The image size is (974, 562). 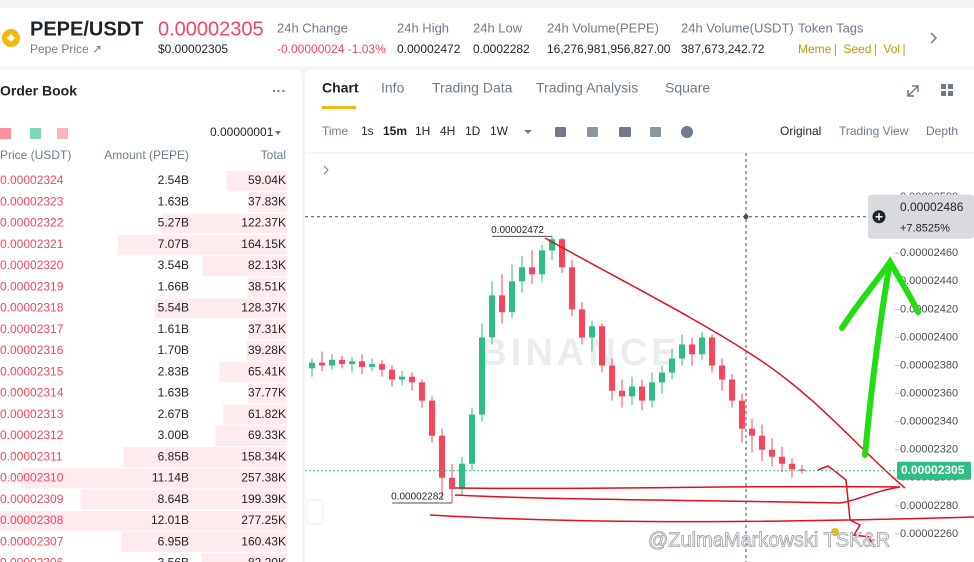 I want to click on token-tag: Vol, so click(x=891, y=49).